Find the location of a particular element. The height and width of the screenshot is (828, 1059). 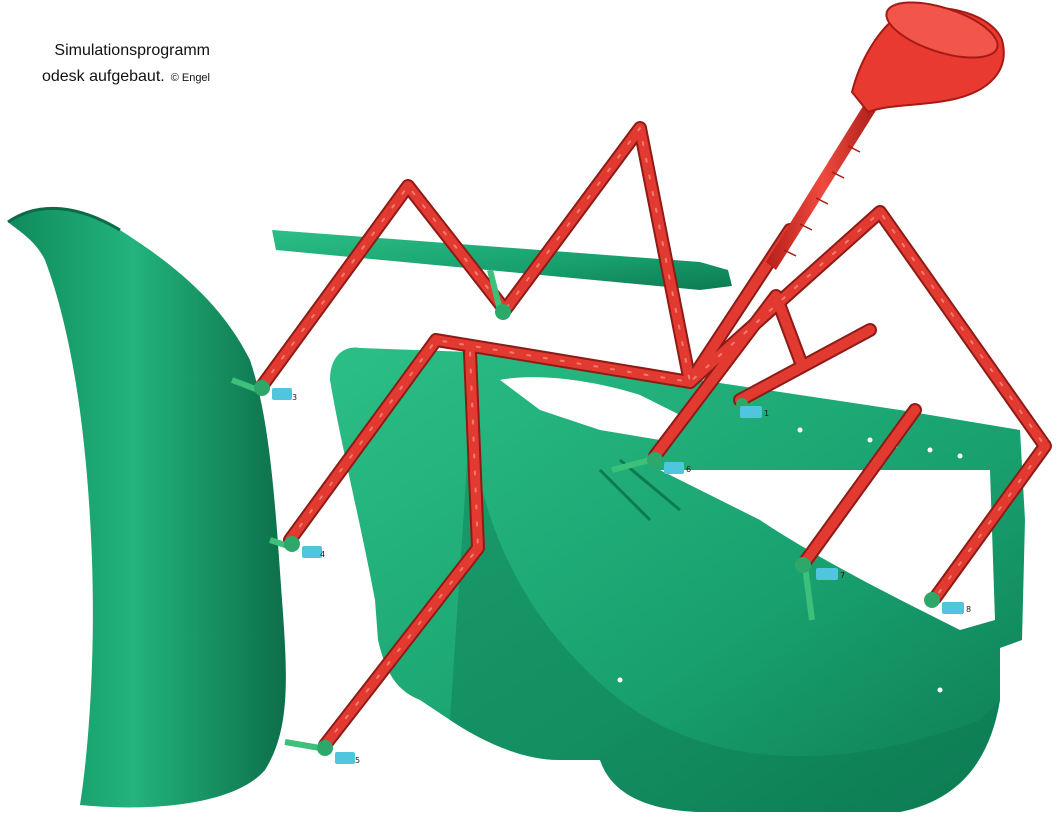

panel-opening is located at coordinates (595, 408).